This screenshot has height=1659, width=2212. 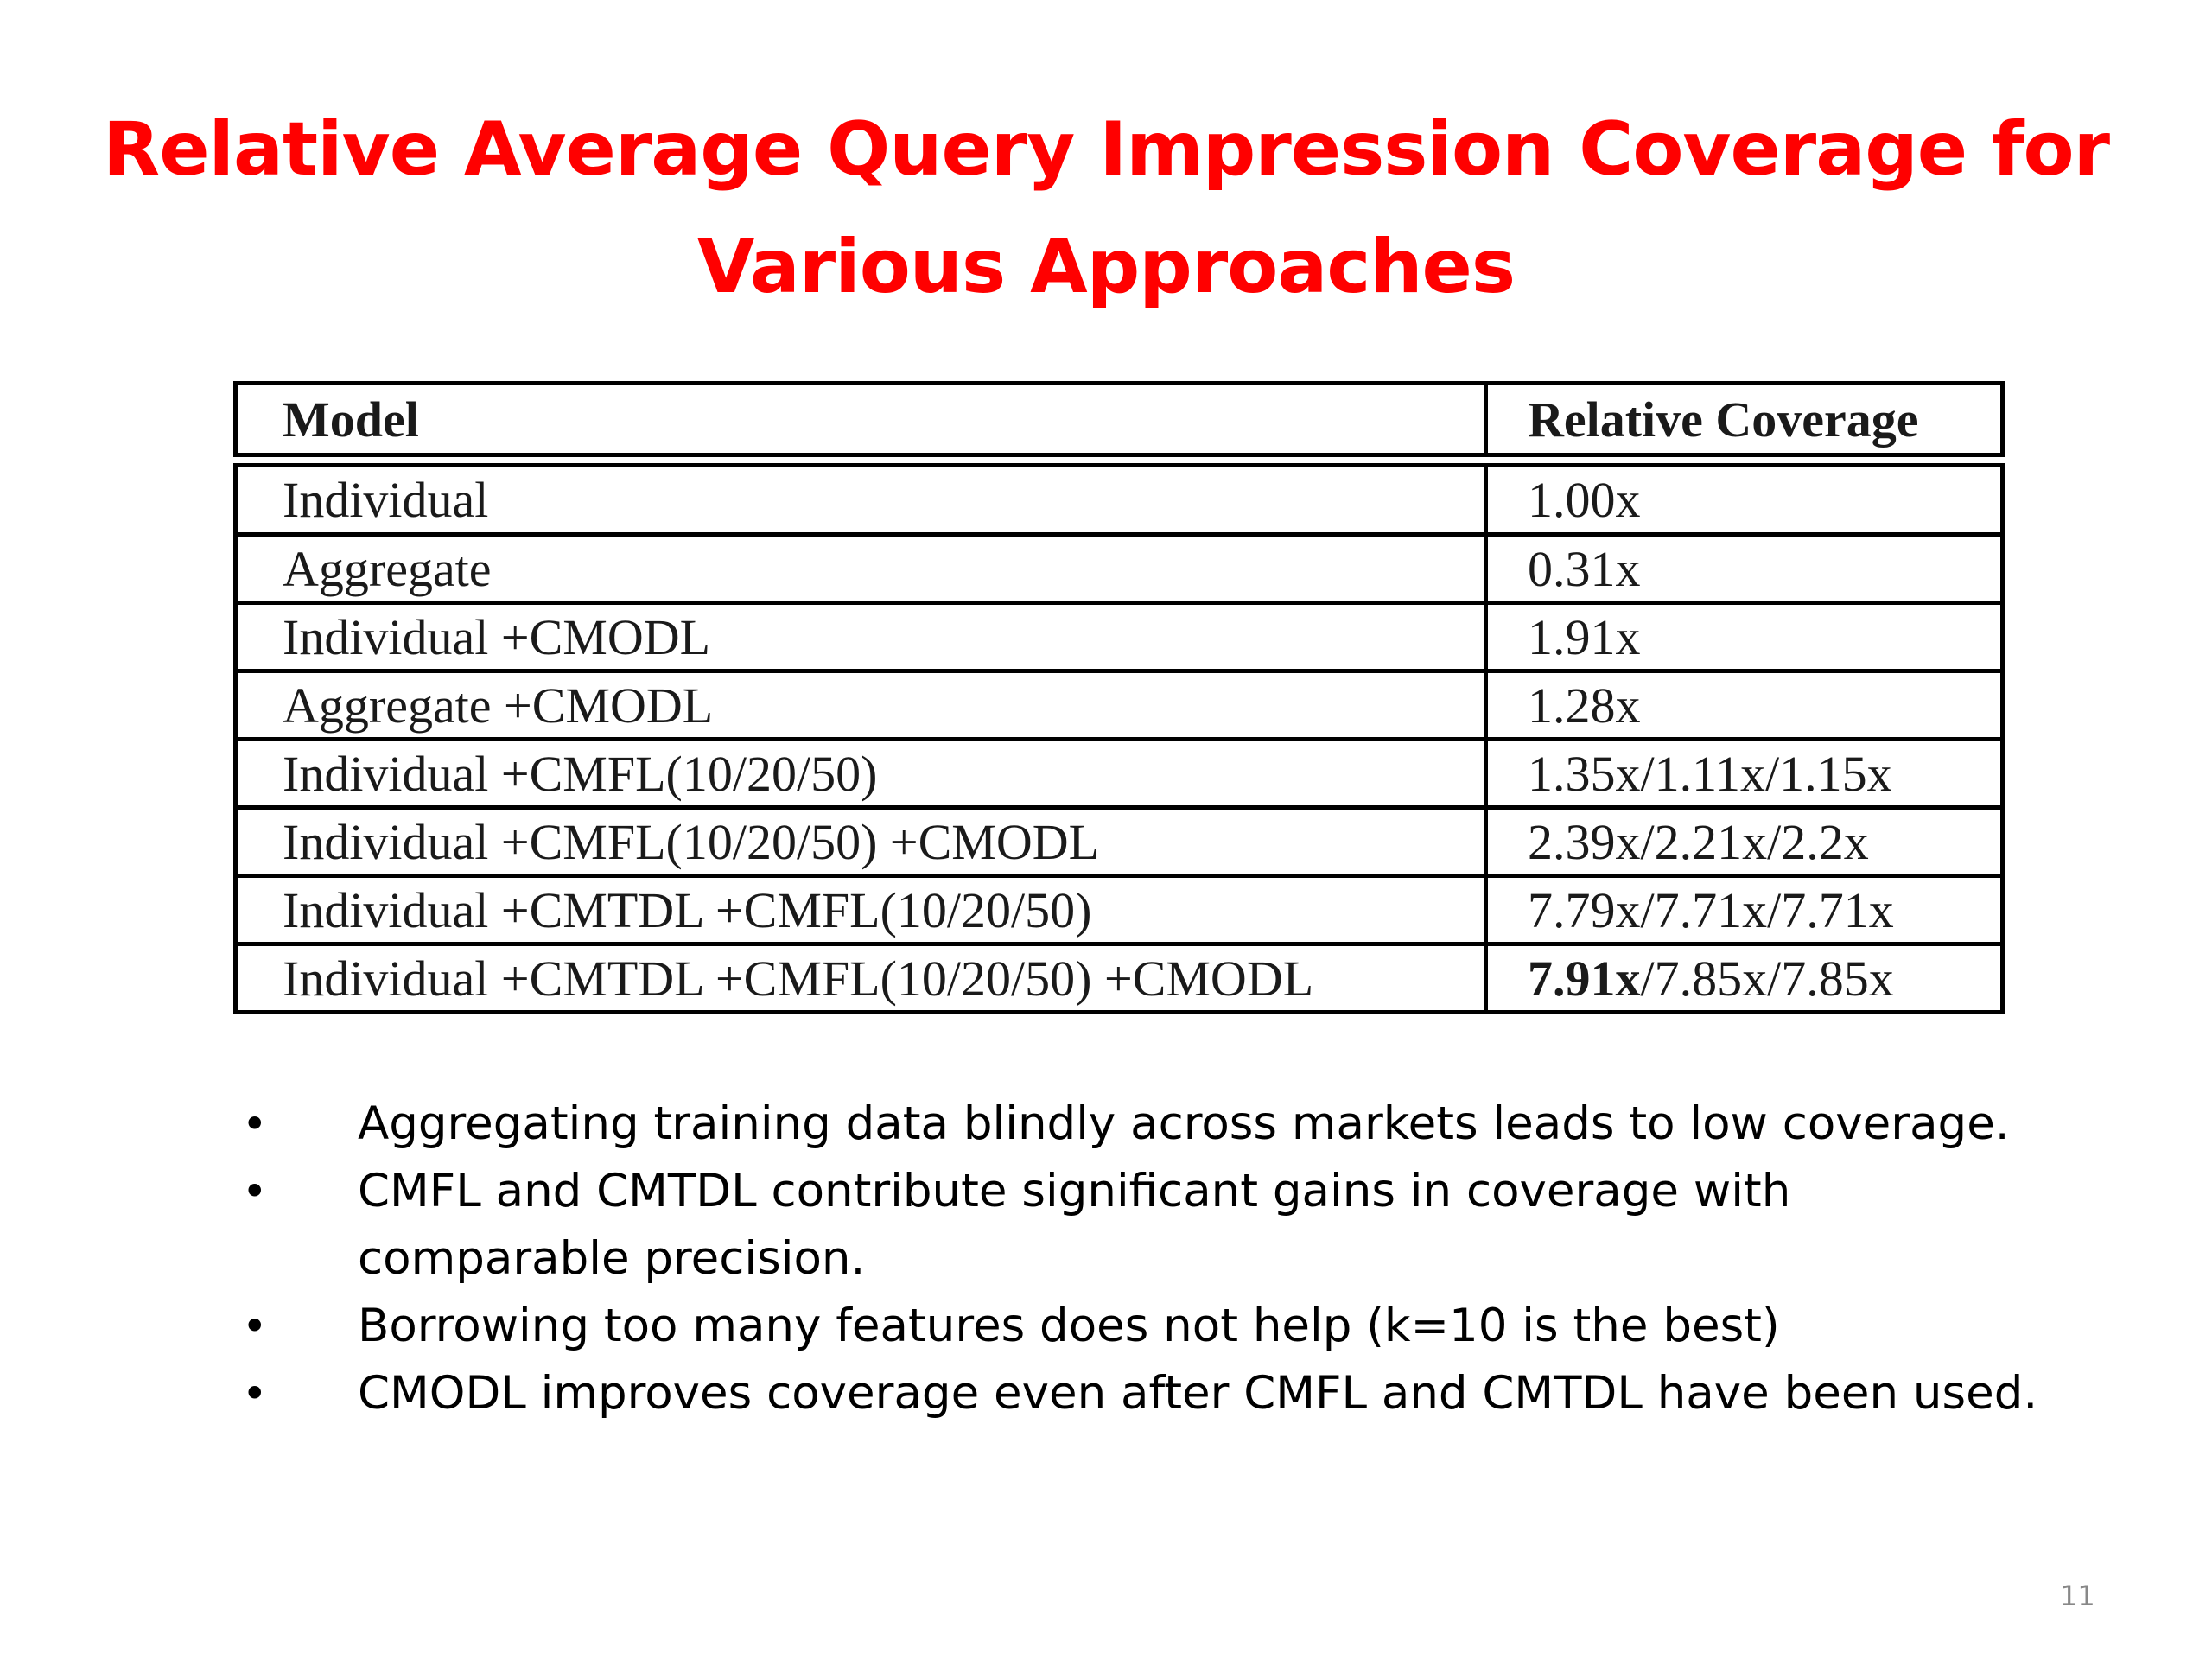 I want to click on slide-title-line-2: Various Approaches, so click(x=1106, y=267).